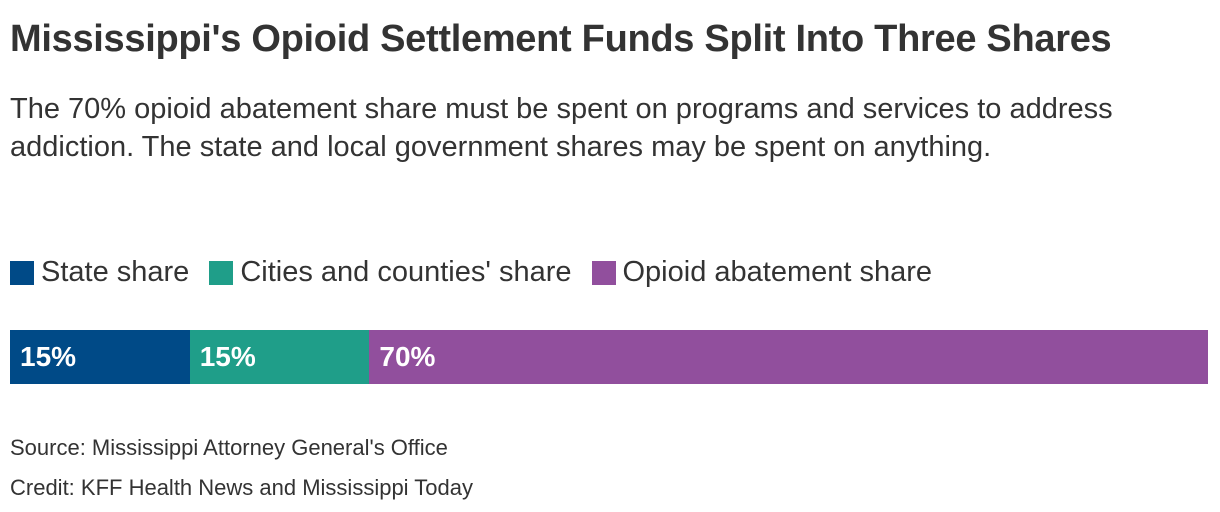 The image size is (1220, 512). I want to click on legend-label: Cities and counties' share, so click(406, 272).